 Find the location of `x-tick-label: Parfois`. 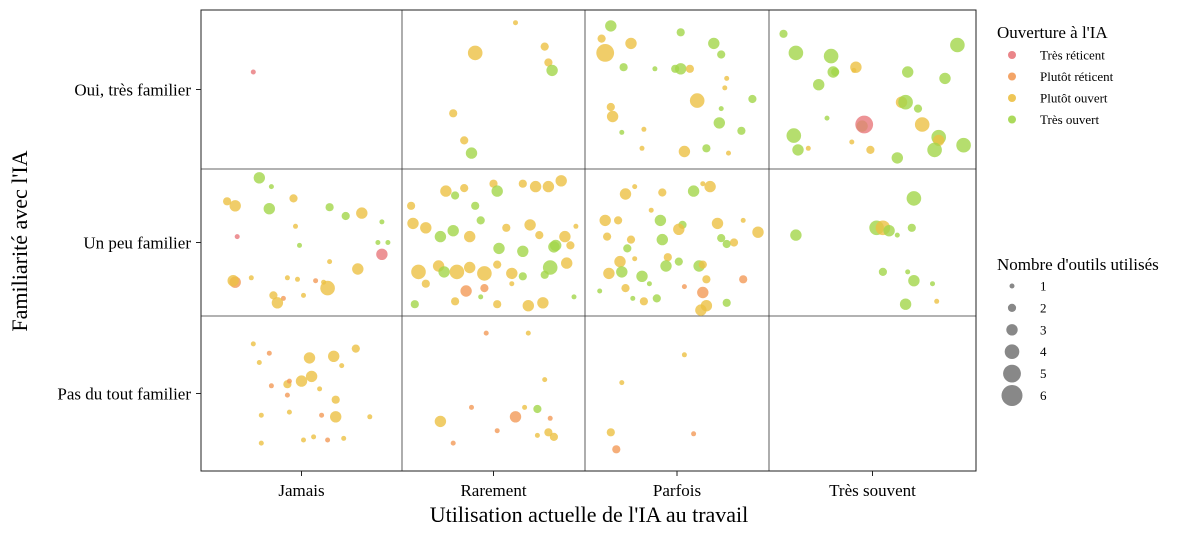

x-tick-label: Parfois is located at coordinates (677, 490).